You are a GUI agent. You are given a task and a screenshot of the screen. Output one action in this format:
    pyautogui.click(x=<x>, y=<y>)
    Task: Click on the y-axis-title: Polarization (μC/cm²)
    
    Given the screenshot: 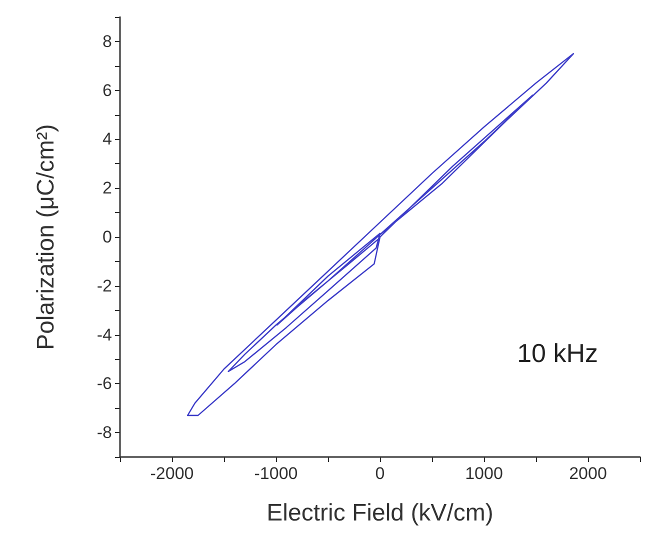 What is the action you would take?
    pyautogui.click(x=46, y=237)
    